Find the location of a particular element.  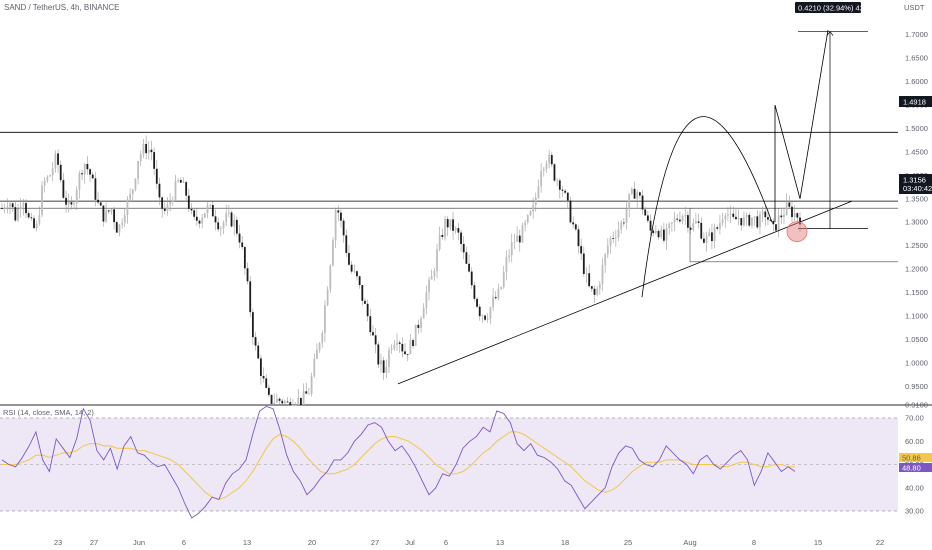

current-price-tag: 1.3156 03:40:42 is located at coordinates (915, 184).